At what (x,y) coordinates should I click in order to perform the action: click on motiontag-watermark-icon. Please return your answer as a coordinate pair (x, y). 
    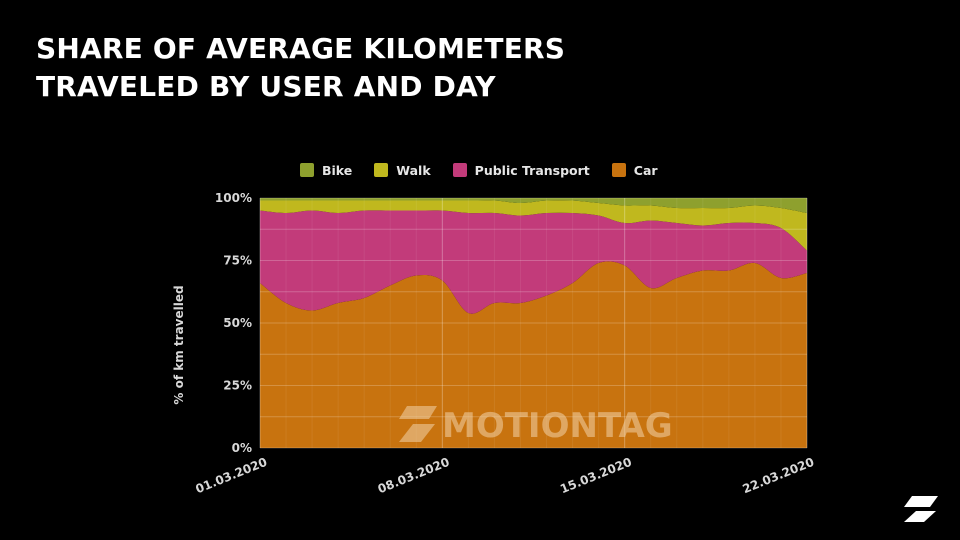
    Looking at the image, I should click on (418, 424).